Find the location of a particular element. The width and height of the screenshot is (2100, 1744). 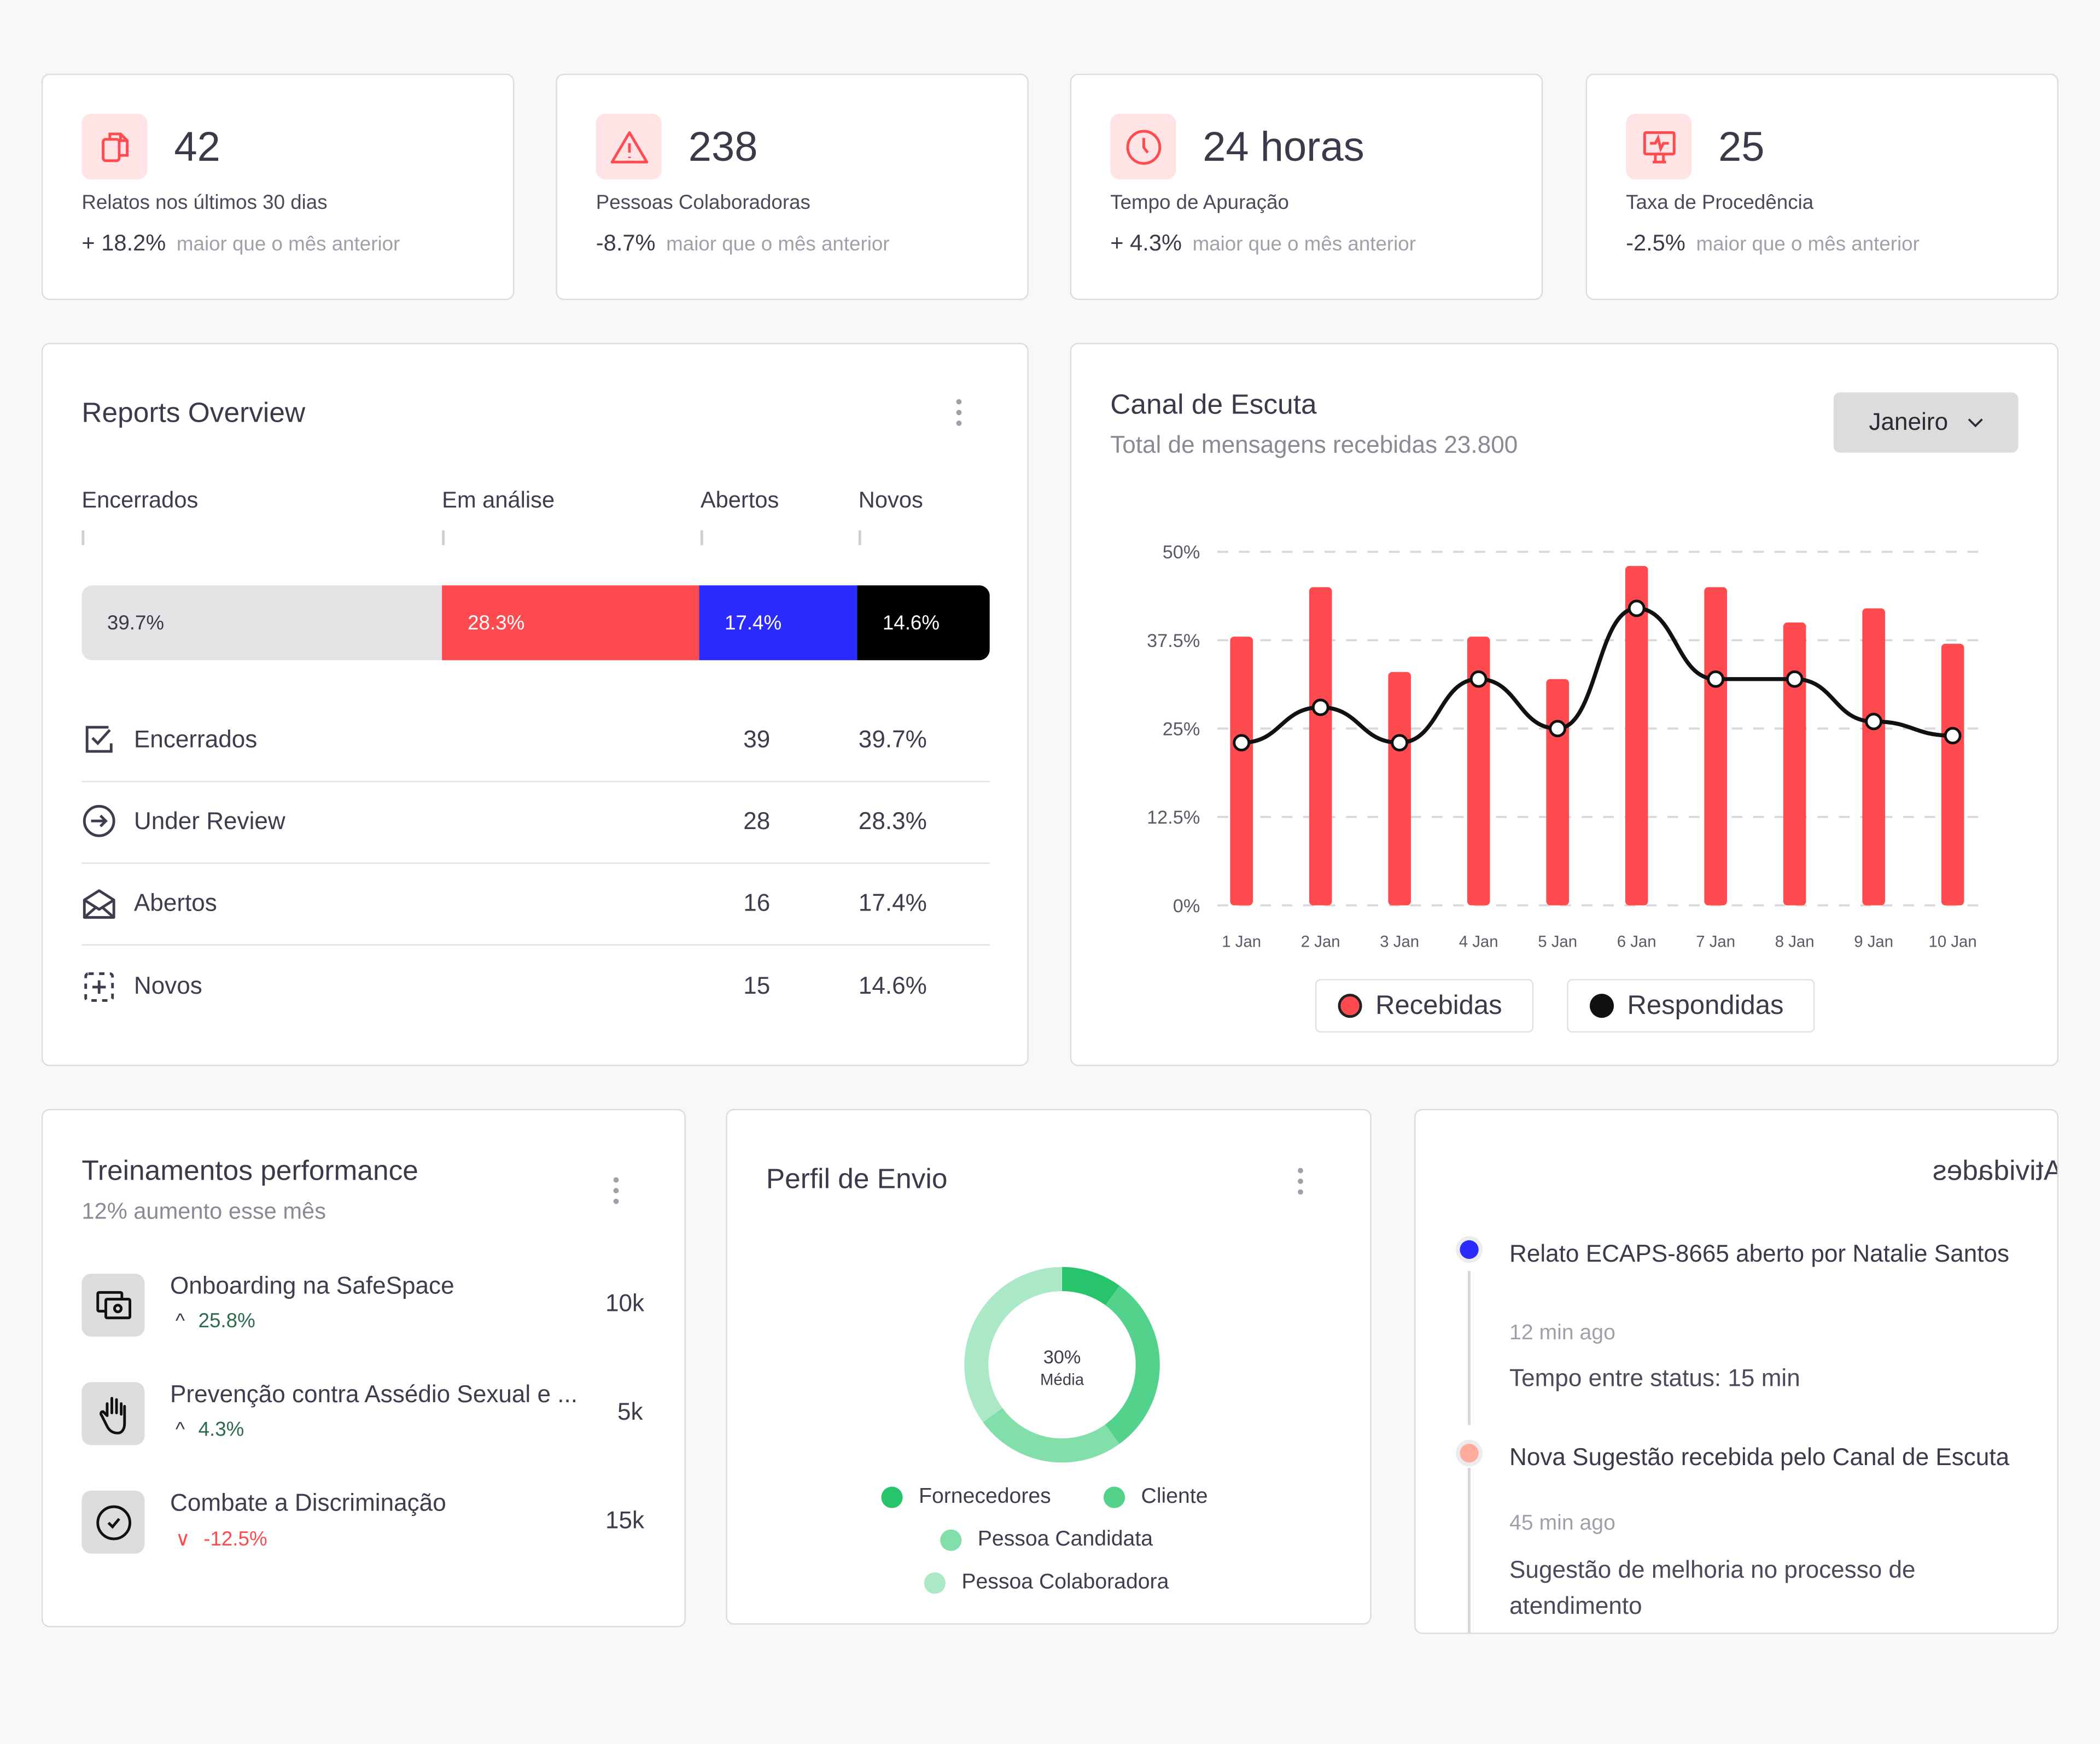

stat-value: 42 is located at coordinates (197, 147).